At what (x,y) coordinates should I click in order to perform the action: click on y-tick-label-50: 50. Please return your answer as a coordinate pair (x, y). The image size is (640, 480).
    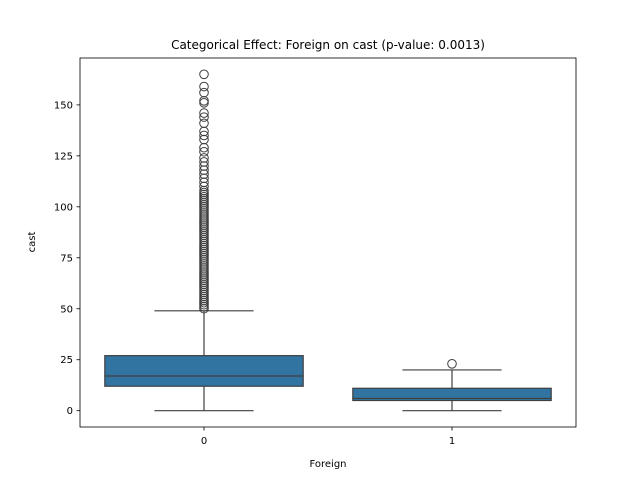
    Looking at the image, I should click on (66, 309).